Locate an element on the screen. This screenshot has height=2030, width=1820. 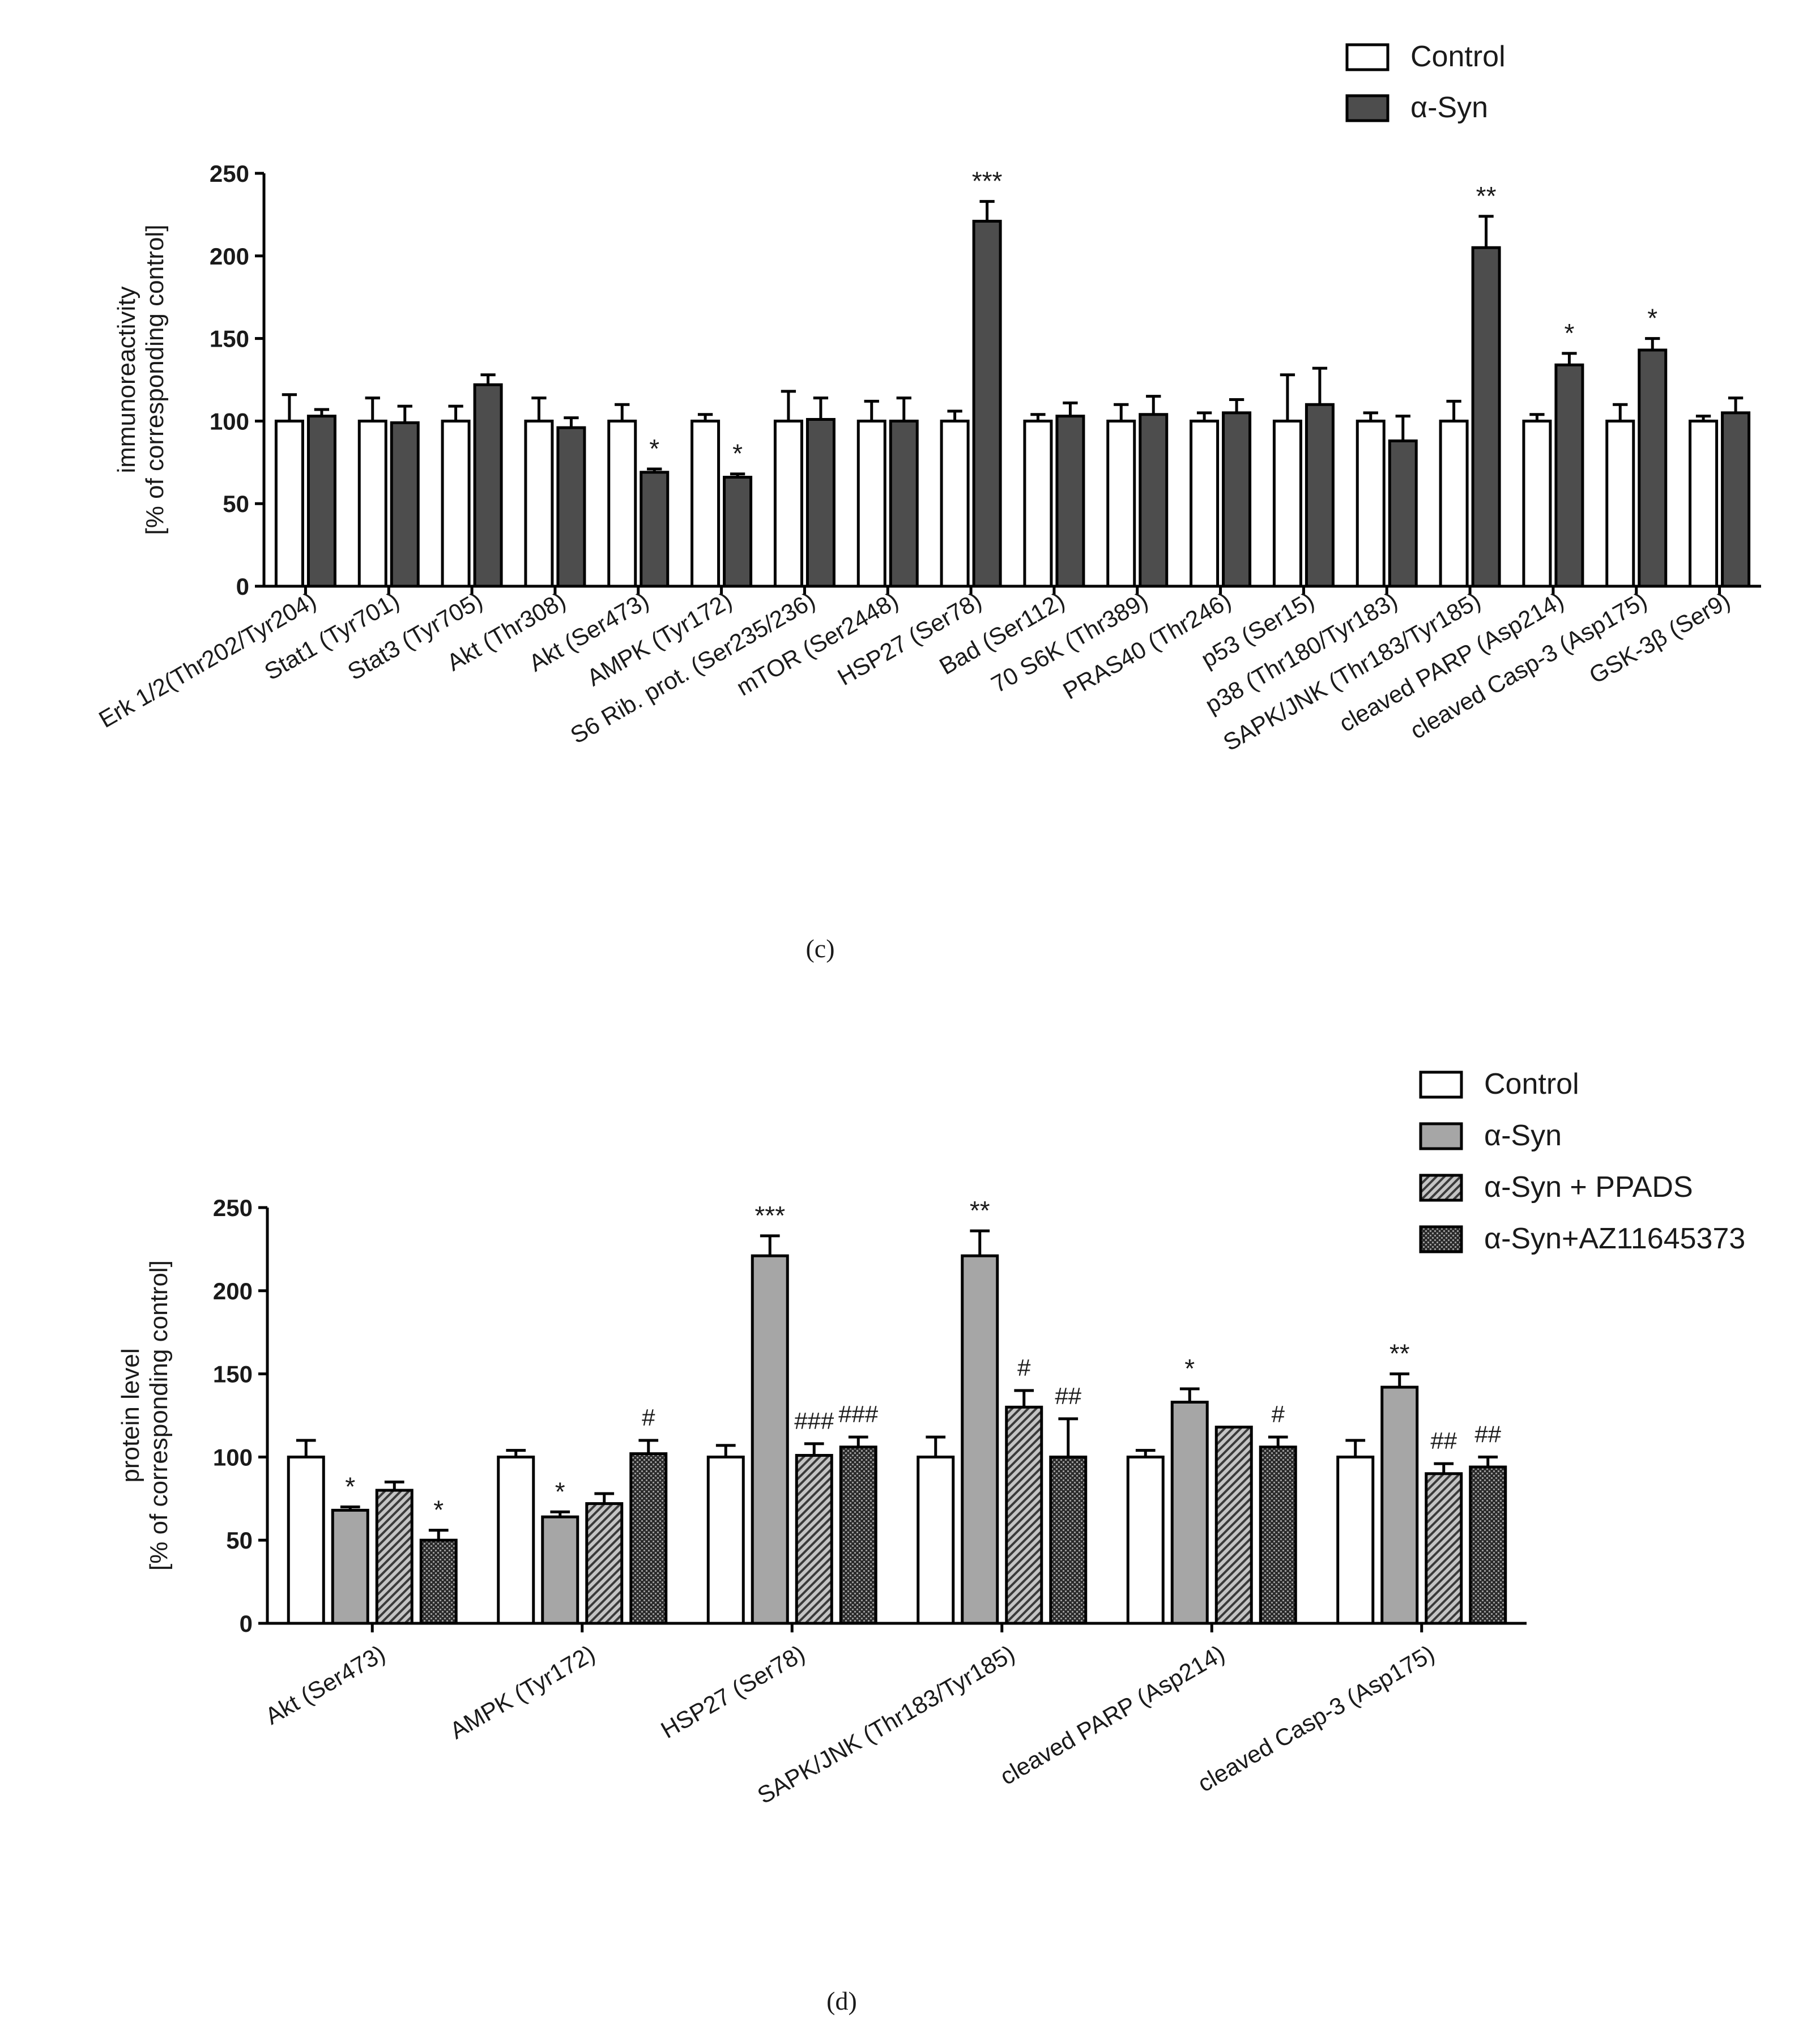
legend-label: α-Syn+AZ11645373 is located at coordinates (1614, 1238).